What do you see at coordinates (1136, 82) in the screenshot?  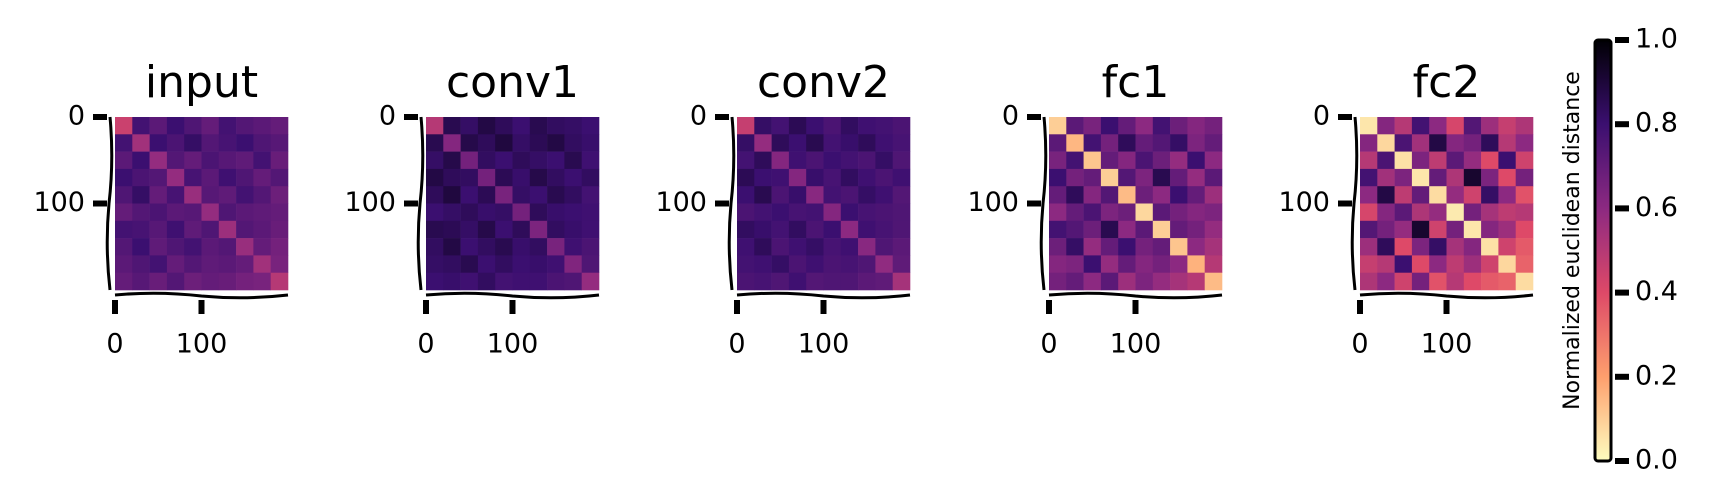 I see `panel-title: fc1` at bounding box center [1136, 82].